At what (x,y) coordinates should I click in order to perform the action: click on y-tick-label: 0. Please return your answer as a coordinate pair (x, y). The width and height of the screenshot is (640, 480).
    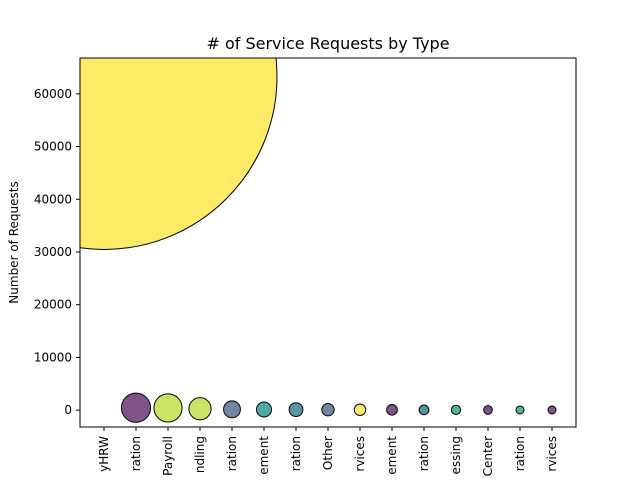
    Looking at the image, I should click on (68, 410).